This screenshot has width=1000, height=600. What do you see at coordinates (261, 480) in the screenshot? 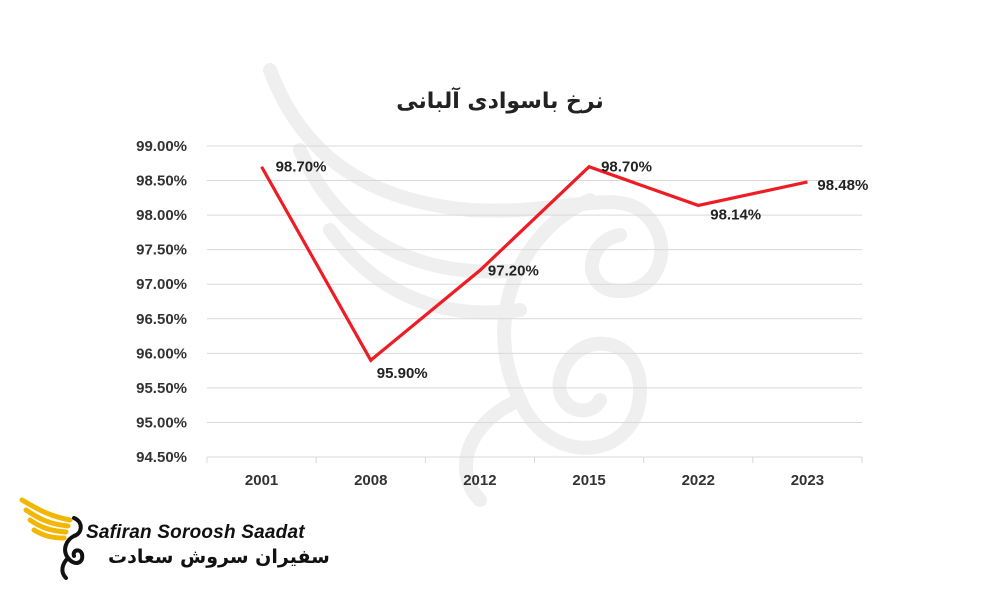
I see `x-tick-label: 2001` at bounding box center [261, 480].